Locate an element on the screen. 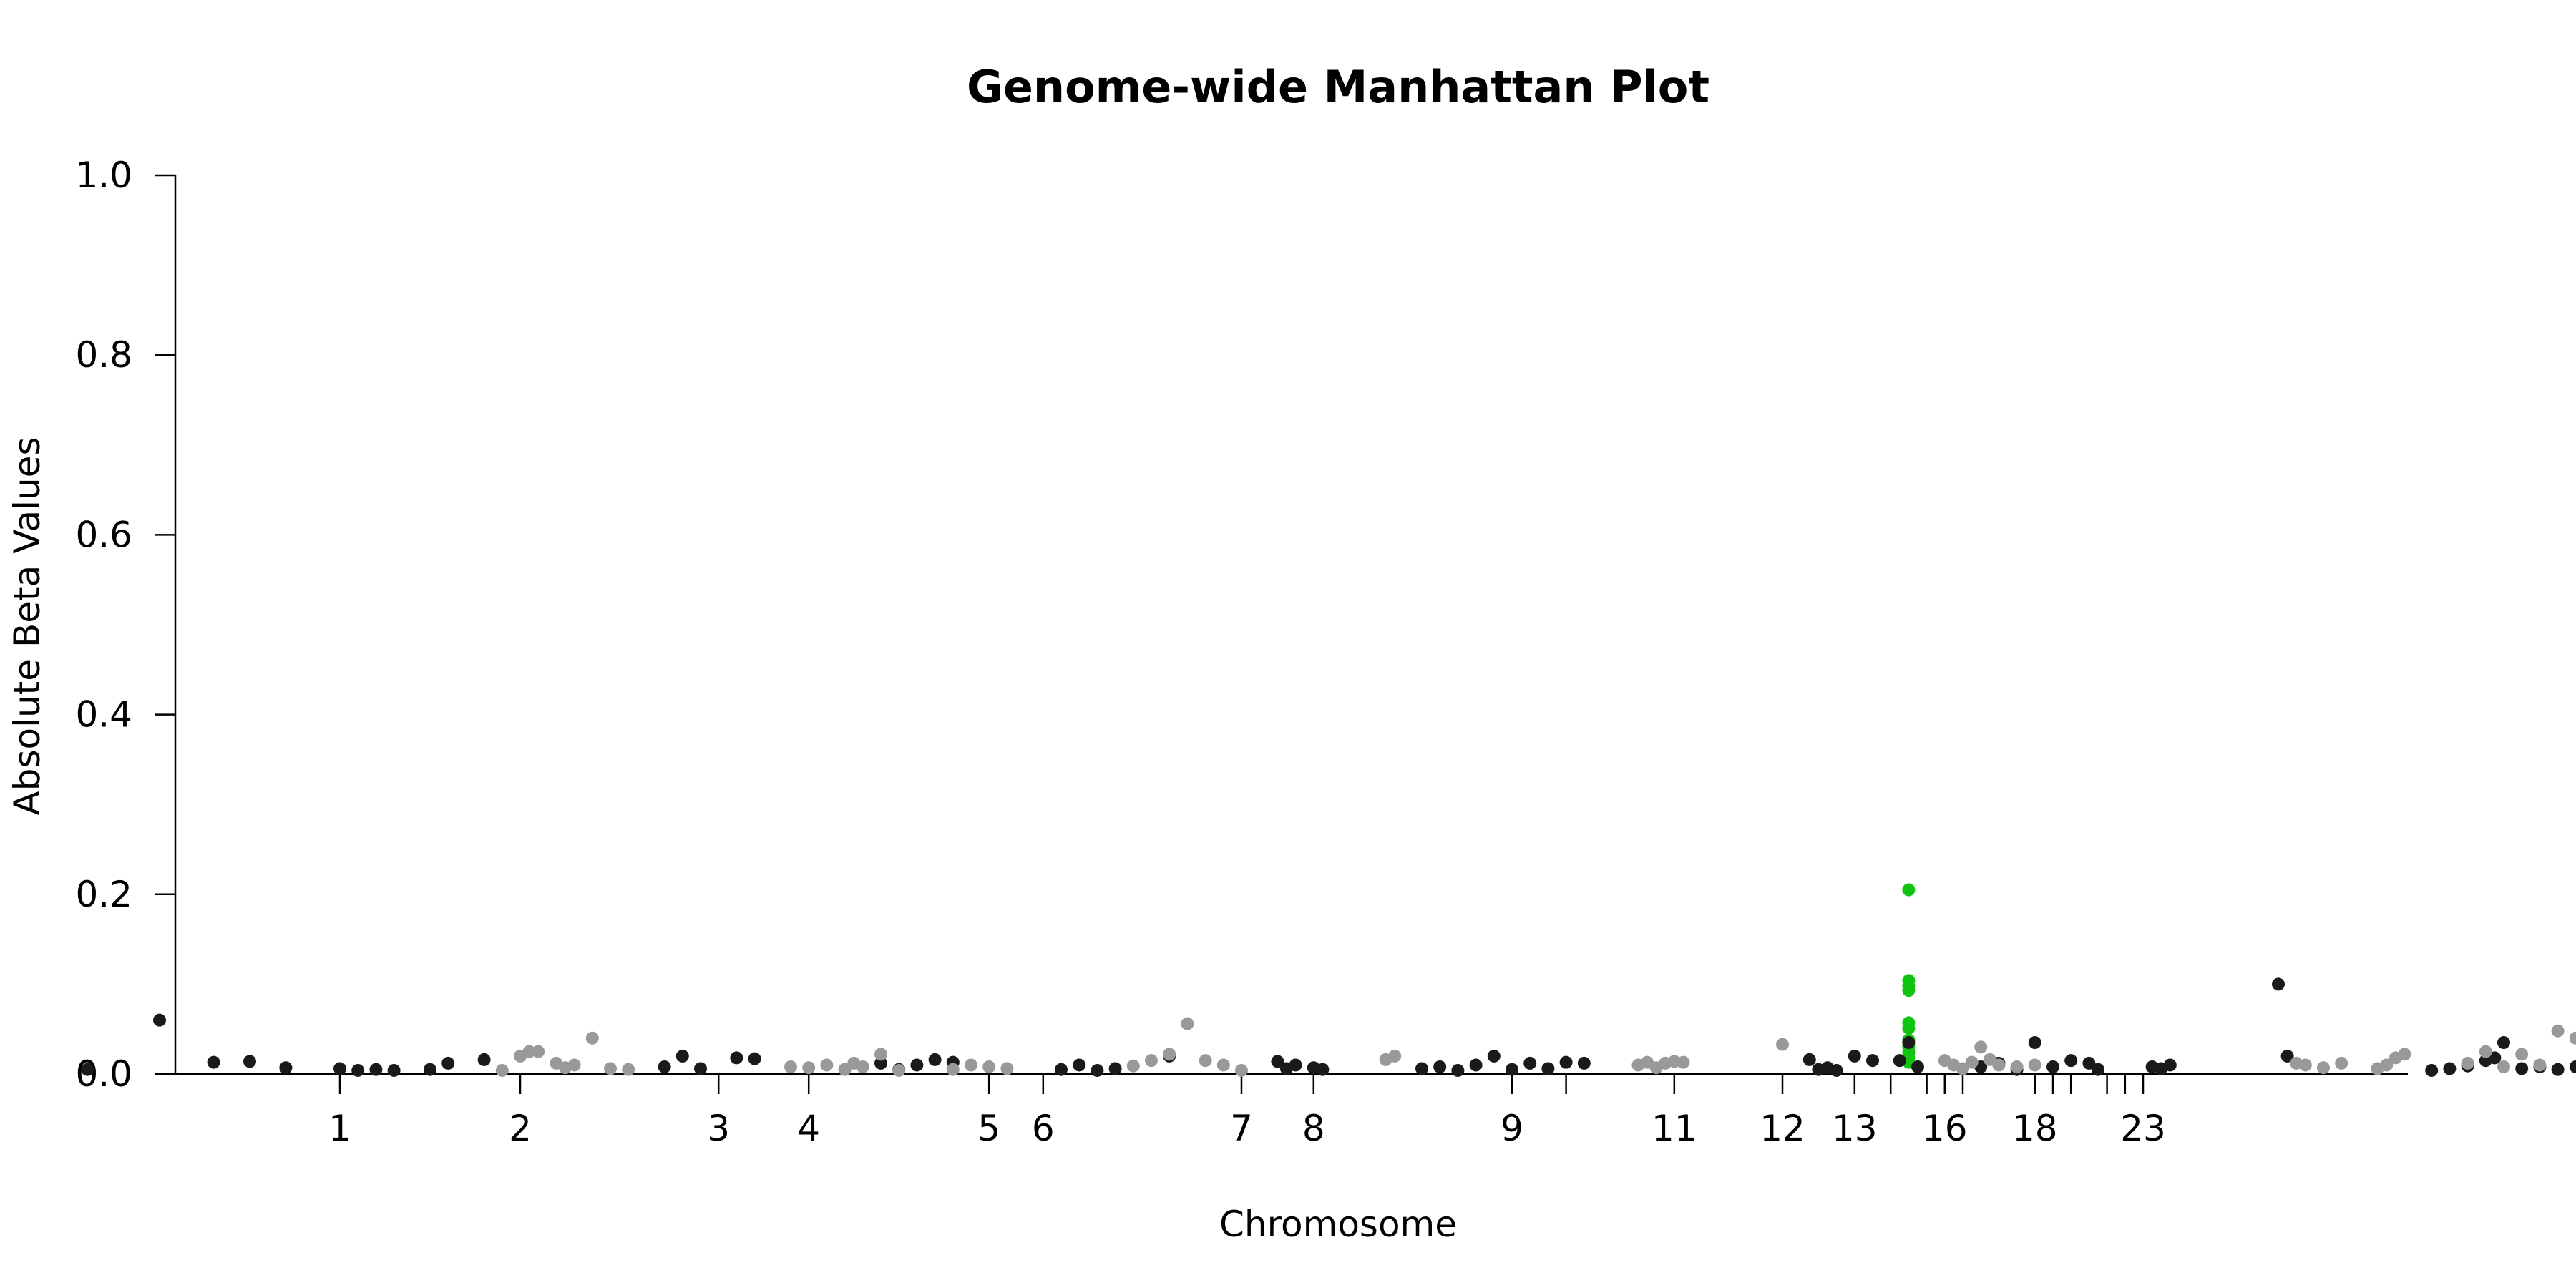 The width and height of the screenshot is (2576, 1288). x-tick-label-8: 8 is located at coordinates (1313, 1128).